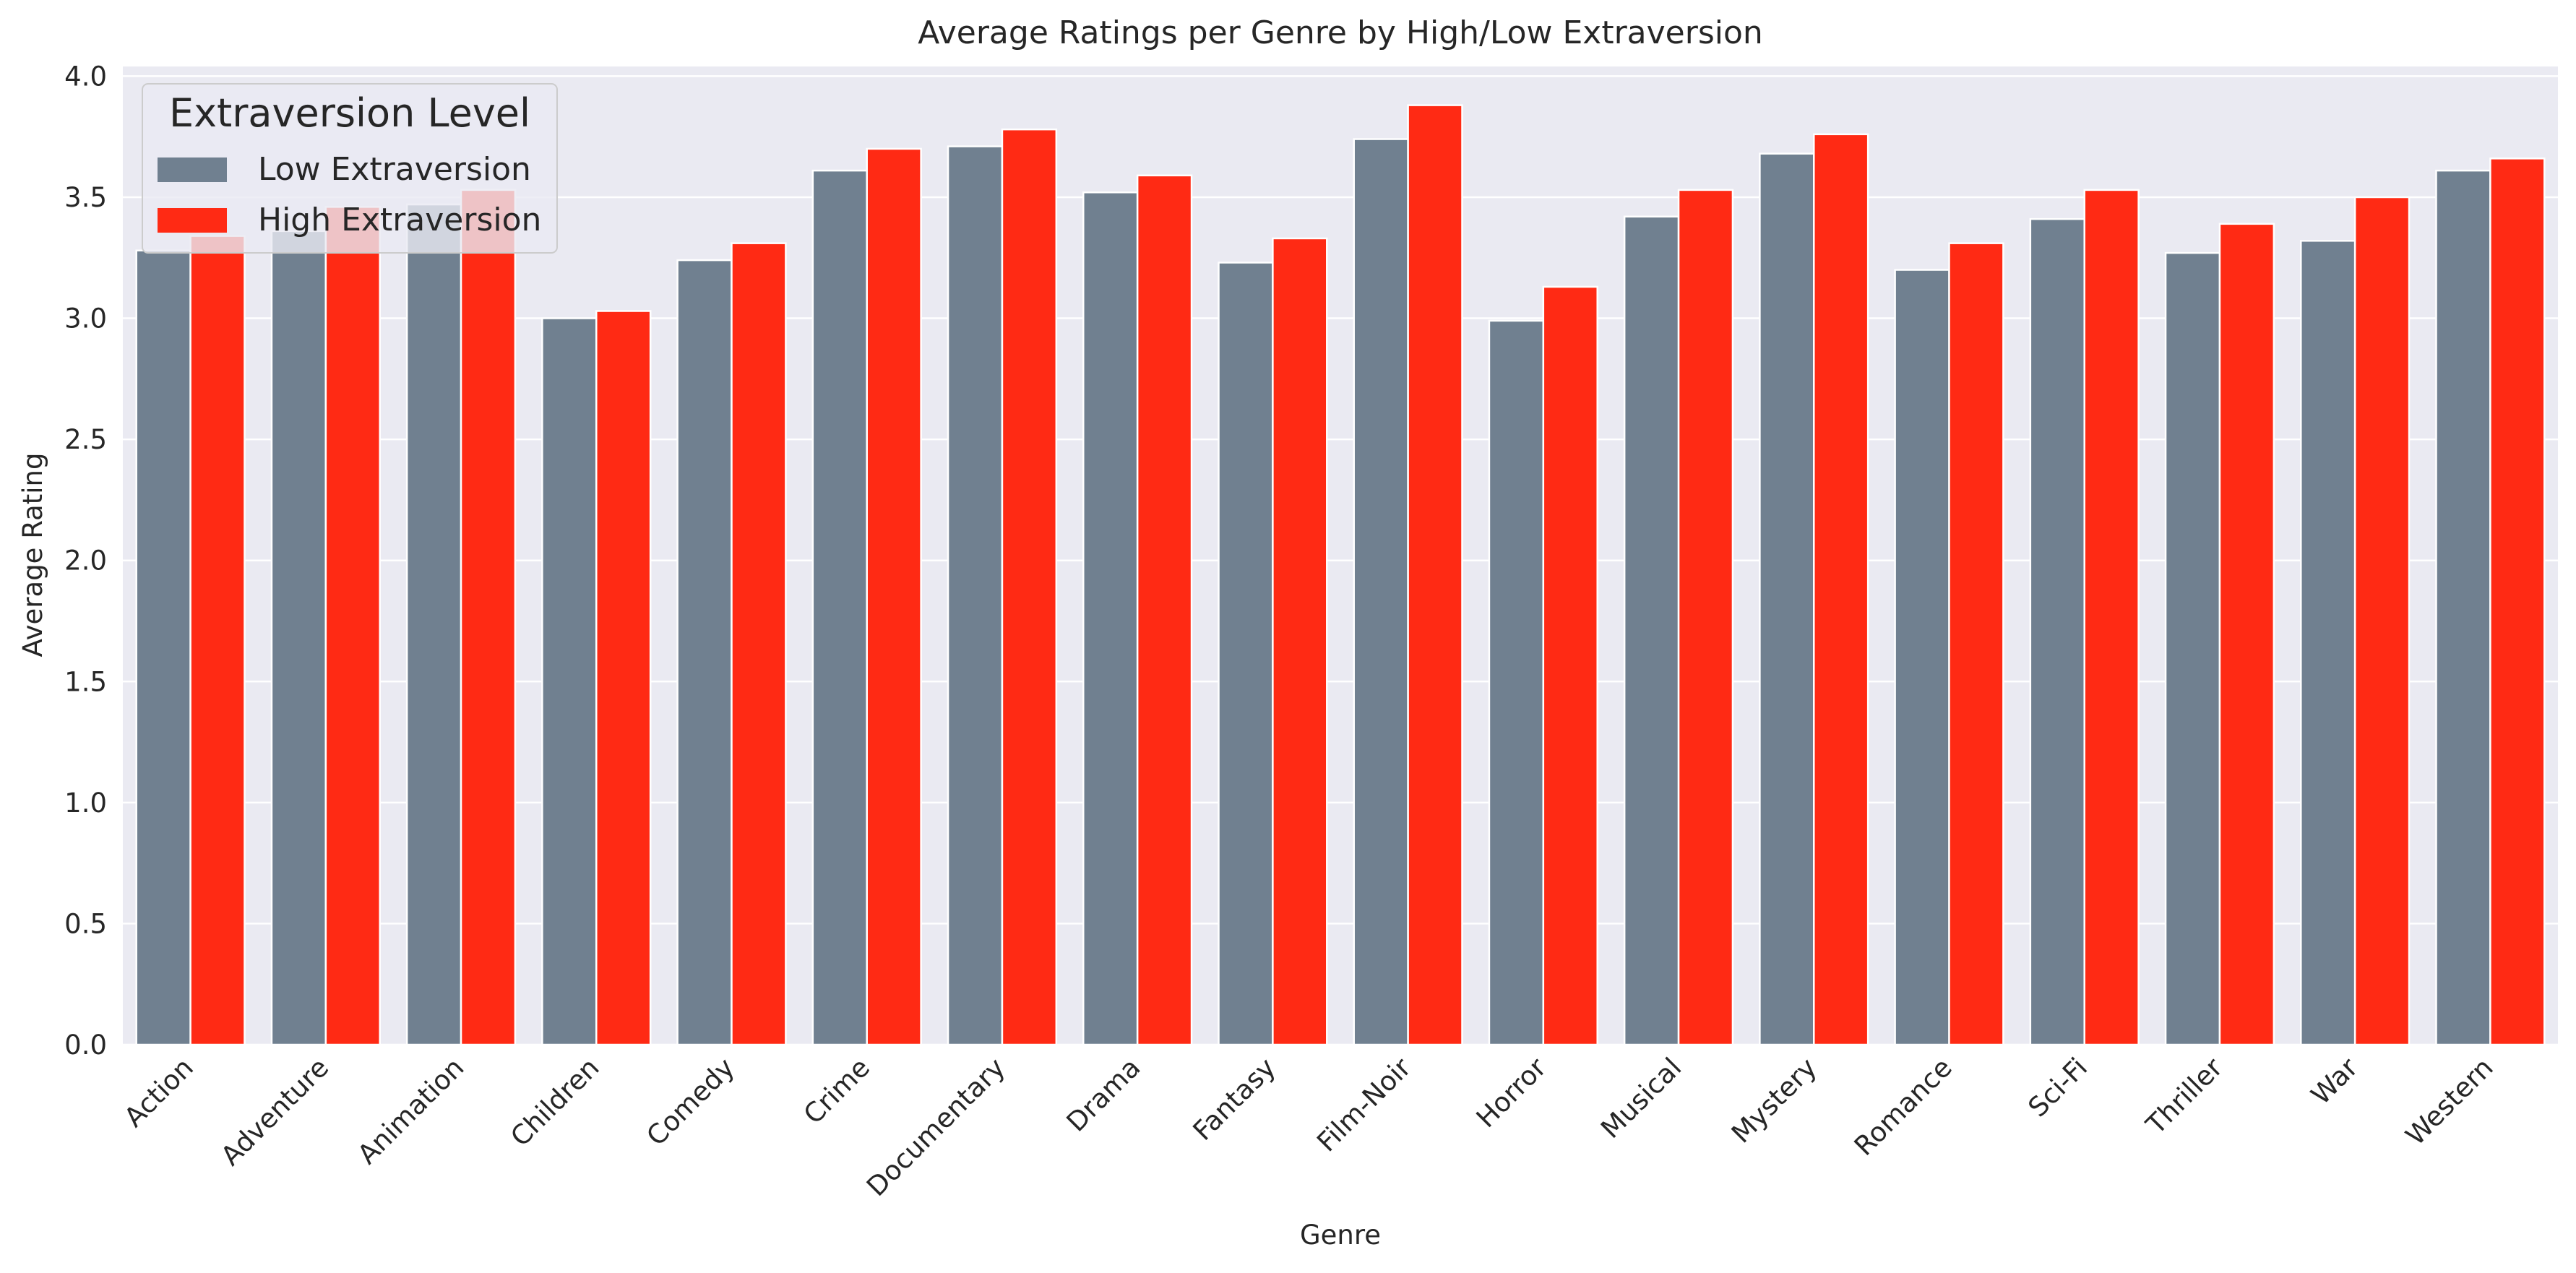 The height and width of the screenshot is (1273, 2576). Describe the element at coordinates (1641, 1098) in the screenshot. I see `x-tick-label: Musical` at that location.